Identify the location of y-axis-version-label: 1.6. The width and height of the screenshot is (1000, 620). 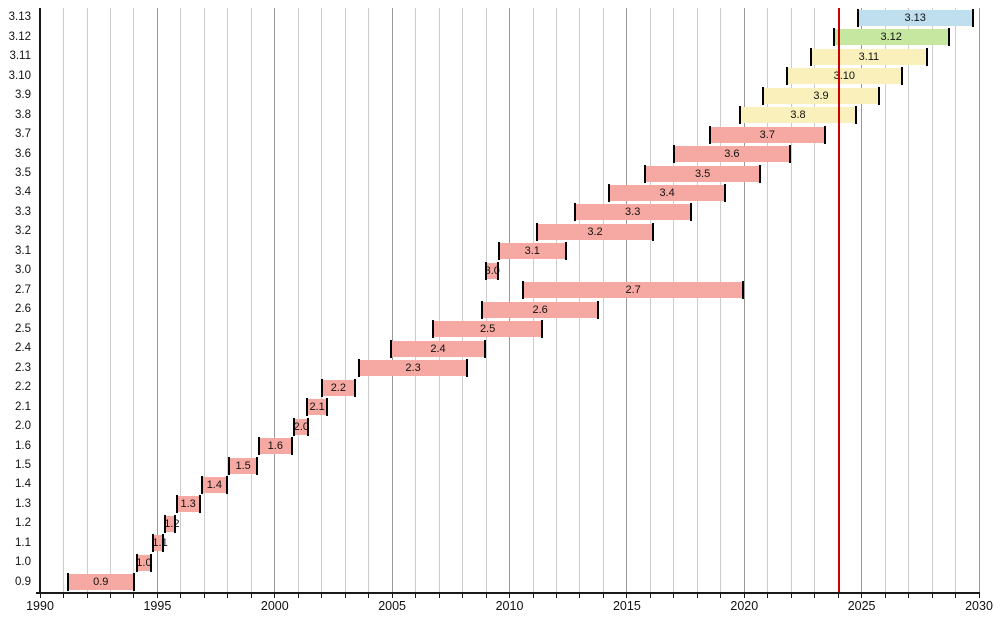
(23, 445).